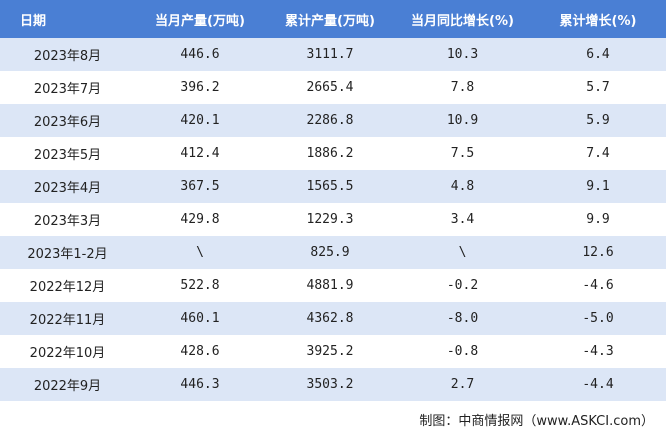  What do you see at coordinates (462, 54) in the screenshot?
I see `table-cell: 10.3` at bounding box center [462, 54].